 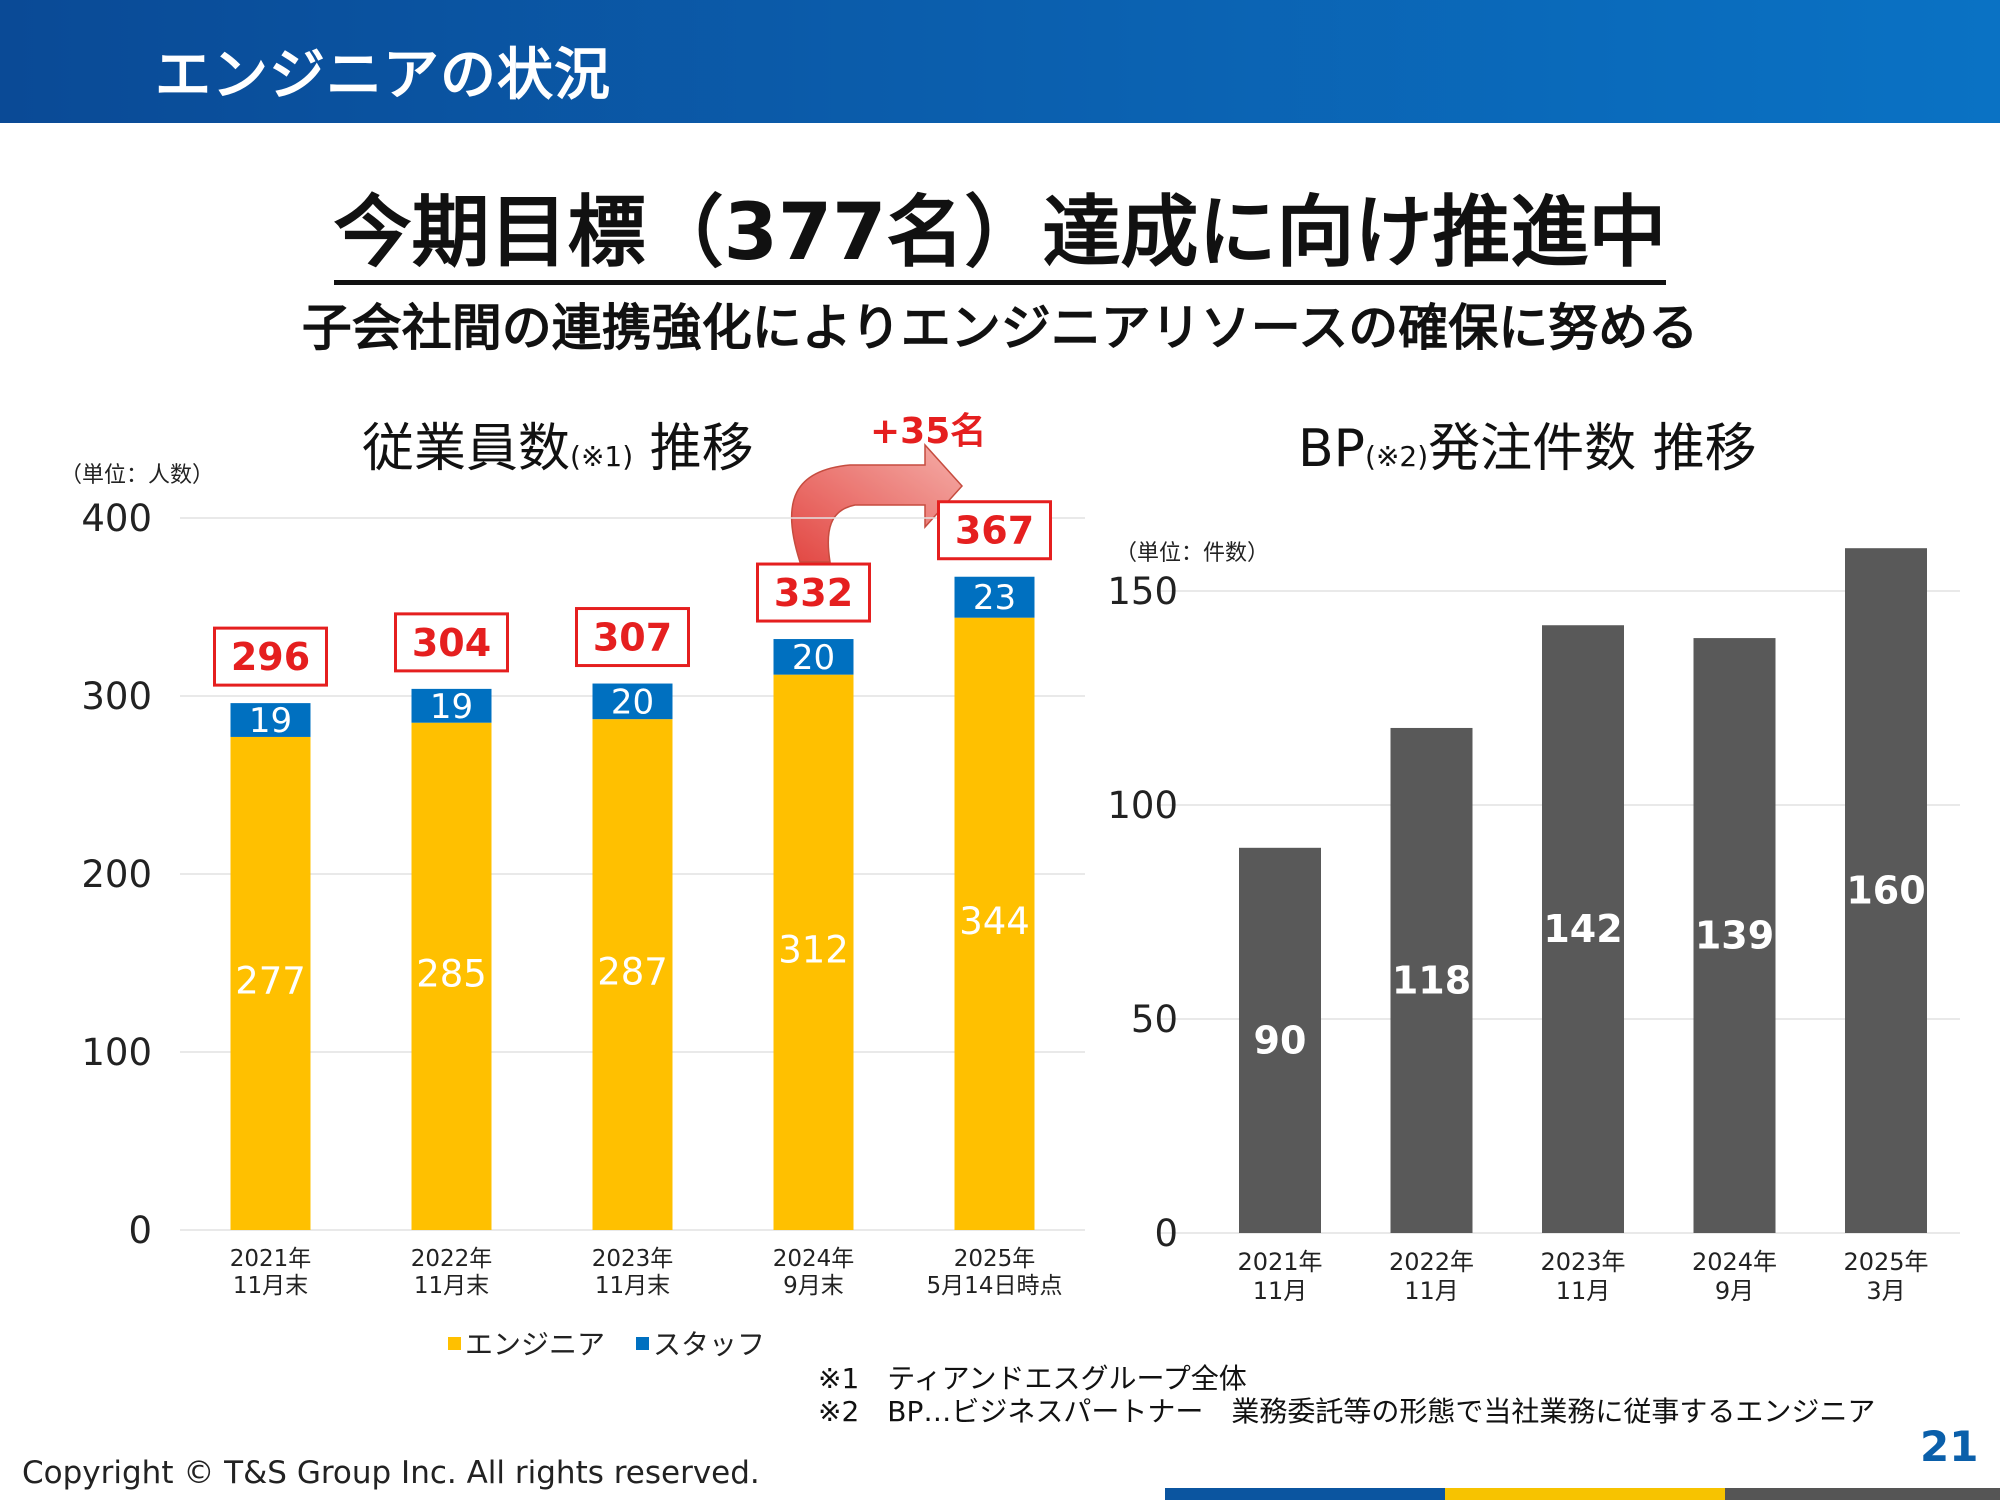 I want to click on employee-x-tick-label: 2022年, so click(x=452, y=1259).